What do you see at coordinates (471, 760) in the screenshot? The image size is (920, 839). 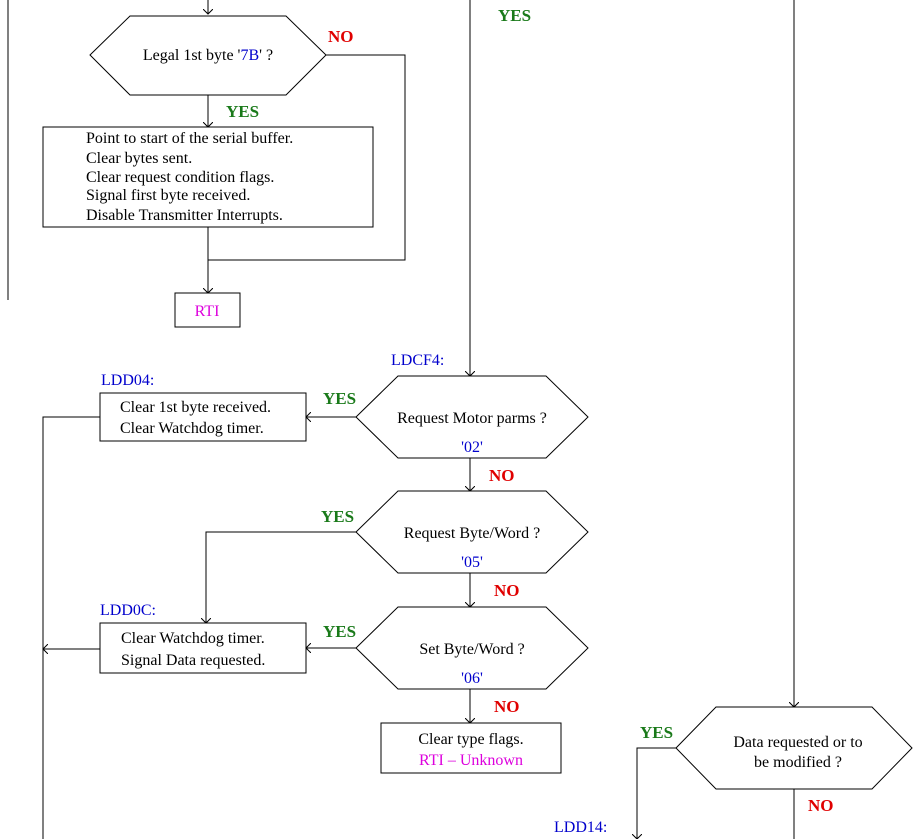 I see `clear-type-line2: RTI – Unknown` at bounding box center [471, 760].